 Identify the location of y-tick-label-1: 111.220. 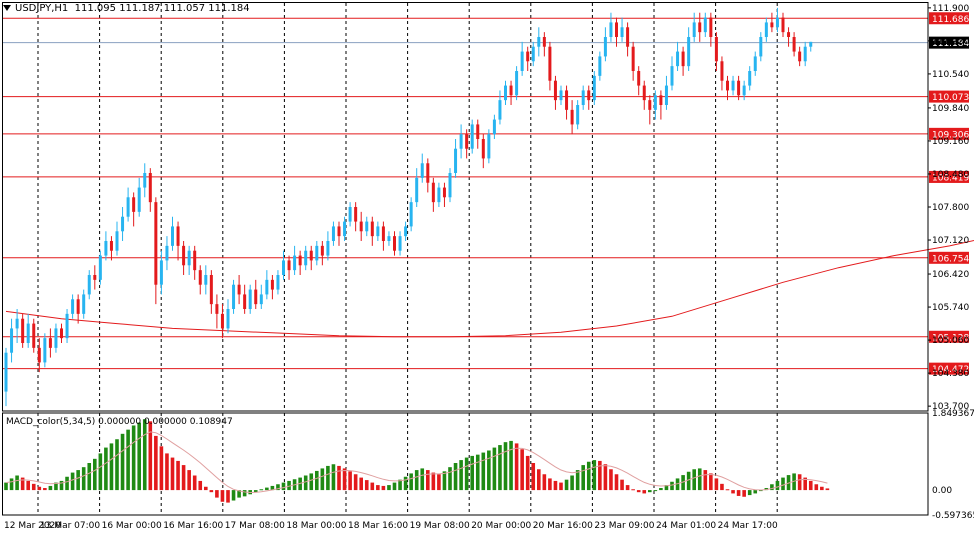
(950, 42).